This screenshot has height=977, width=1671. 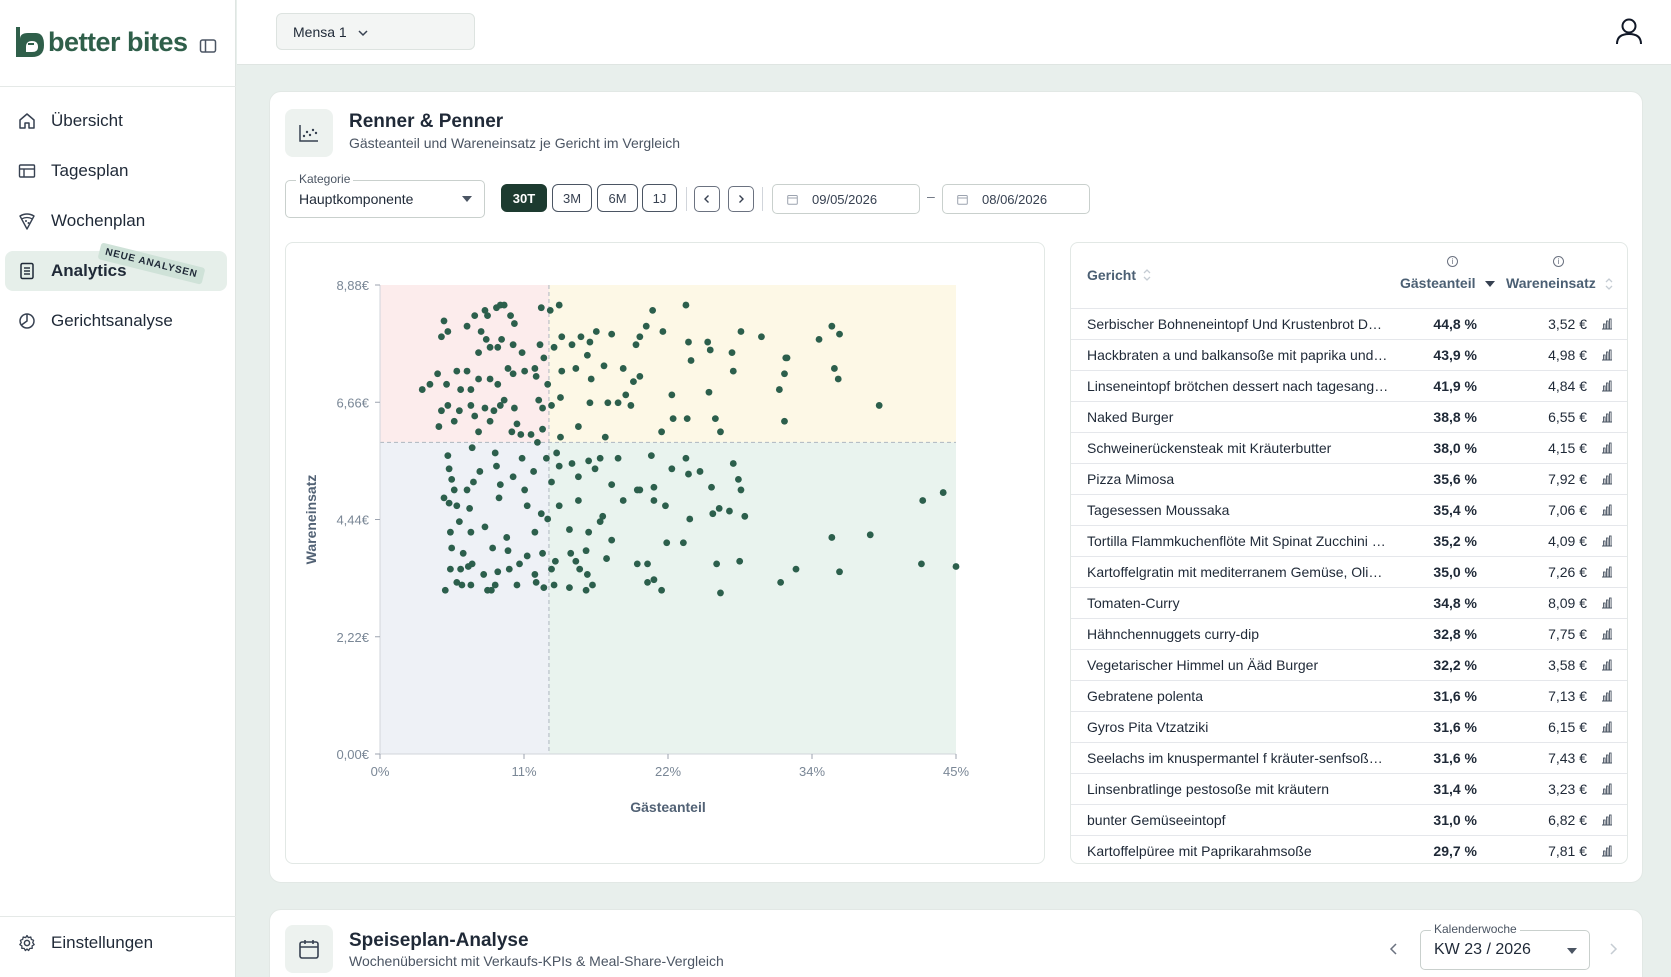 What do you see at coordinates (1016, 199) in the screenshot?
I see `date-to-input: 08/06/2026` at bounding box center [1016, 199].